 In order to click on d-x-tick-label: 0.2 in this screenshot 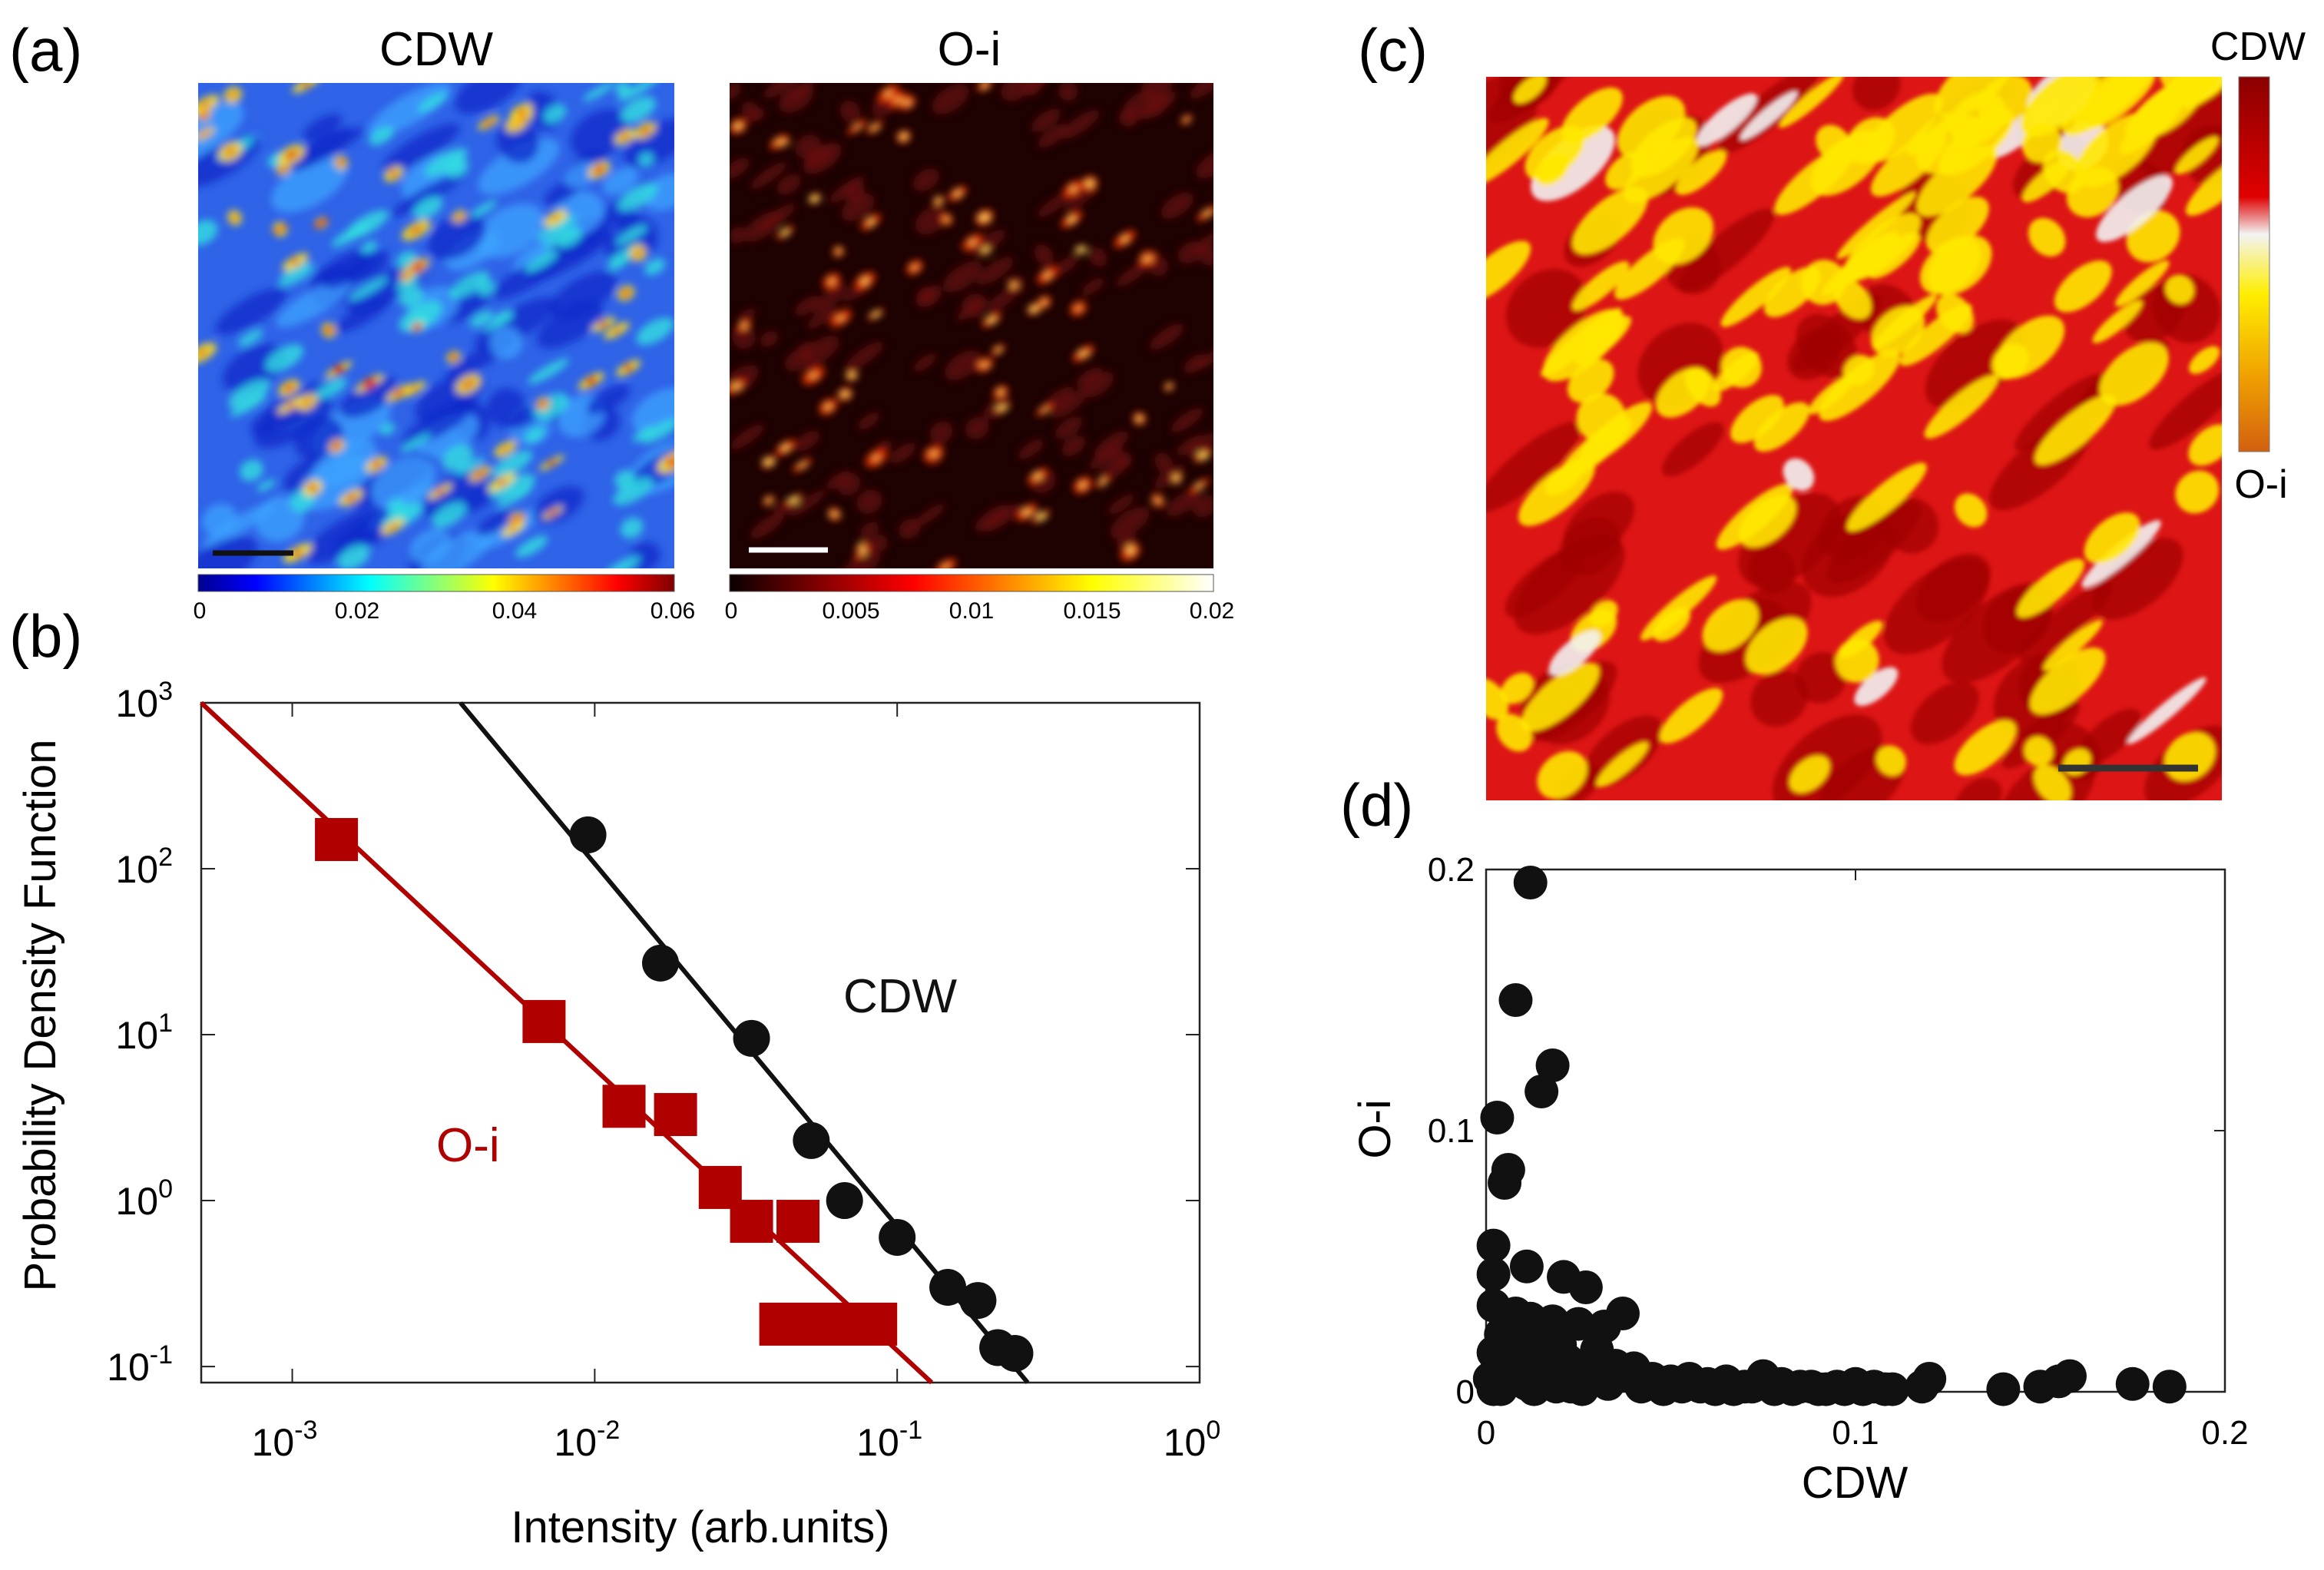, I will do `click(2224, 1433)`.